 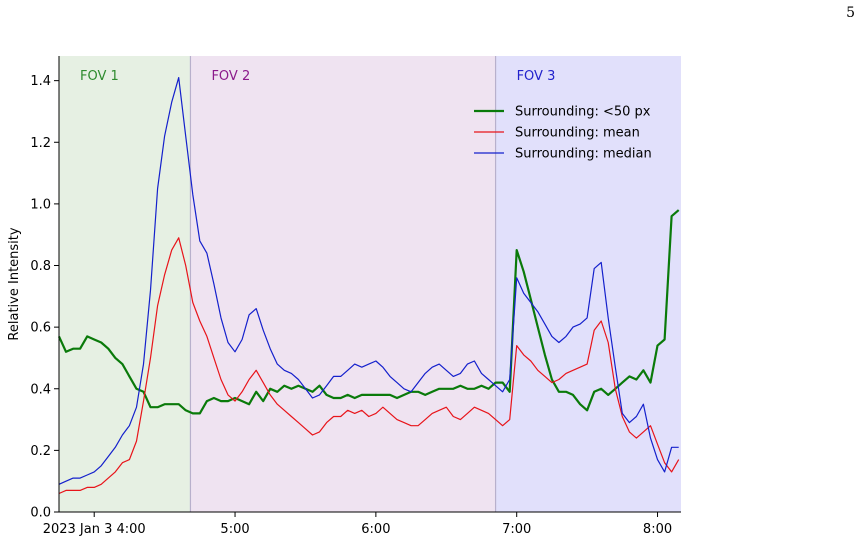 I want to click on x-tick-label: 7:00, so click(x=516, y=529).